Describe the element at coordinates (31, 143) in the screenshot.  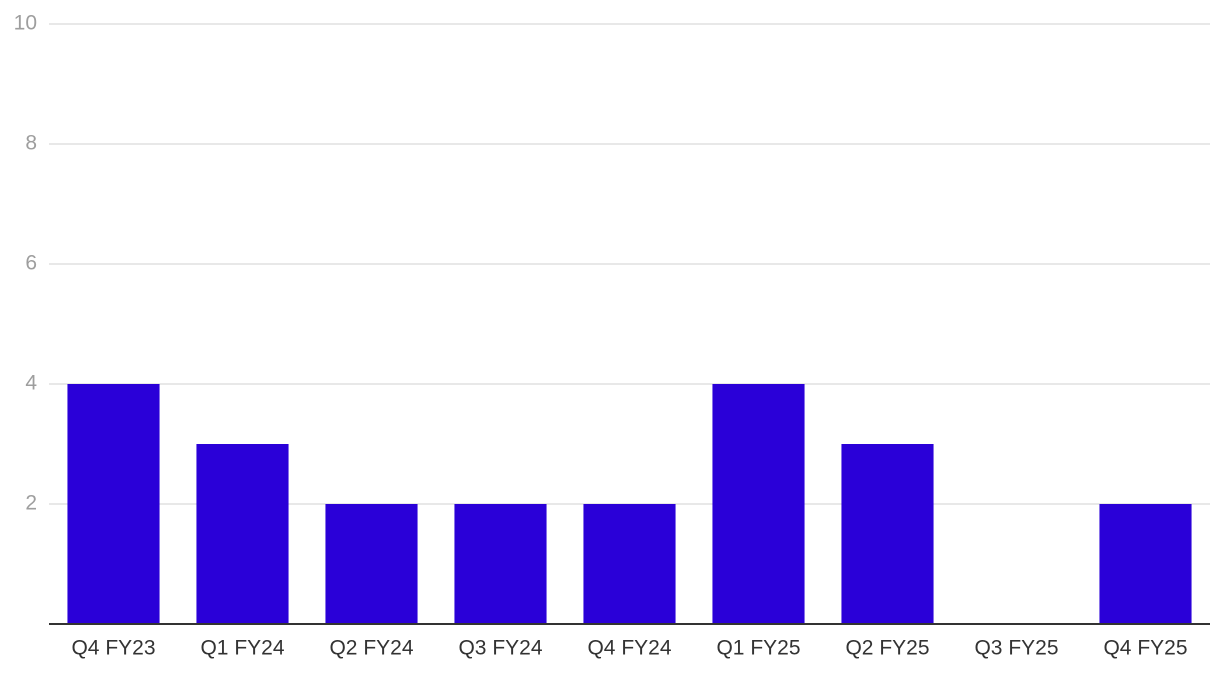
I see `y-tick-label: 8` at that location.